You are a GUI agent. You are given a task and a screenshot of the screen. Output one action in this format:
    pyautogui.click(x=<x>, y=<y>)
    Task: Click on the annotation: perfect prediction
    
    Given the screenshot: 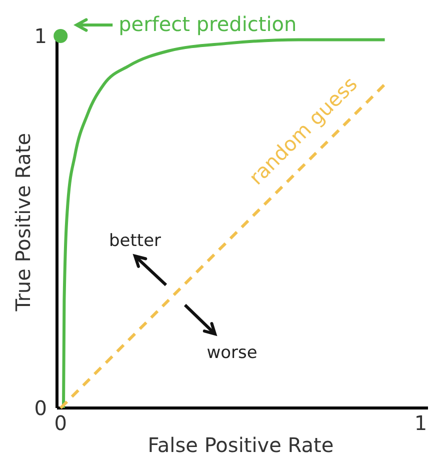 What is the action you would take?
    pyautogui.click(x=207, y=24)
    